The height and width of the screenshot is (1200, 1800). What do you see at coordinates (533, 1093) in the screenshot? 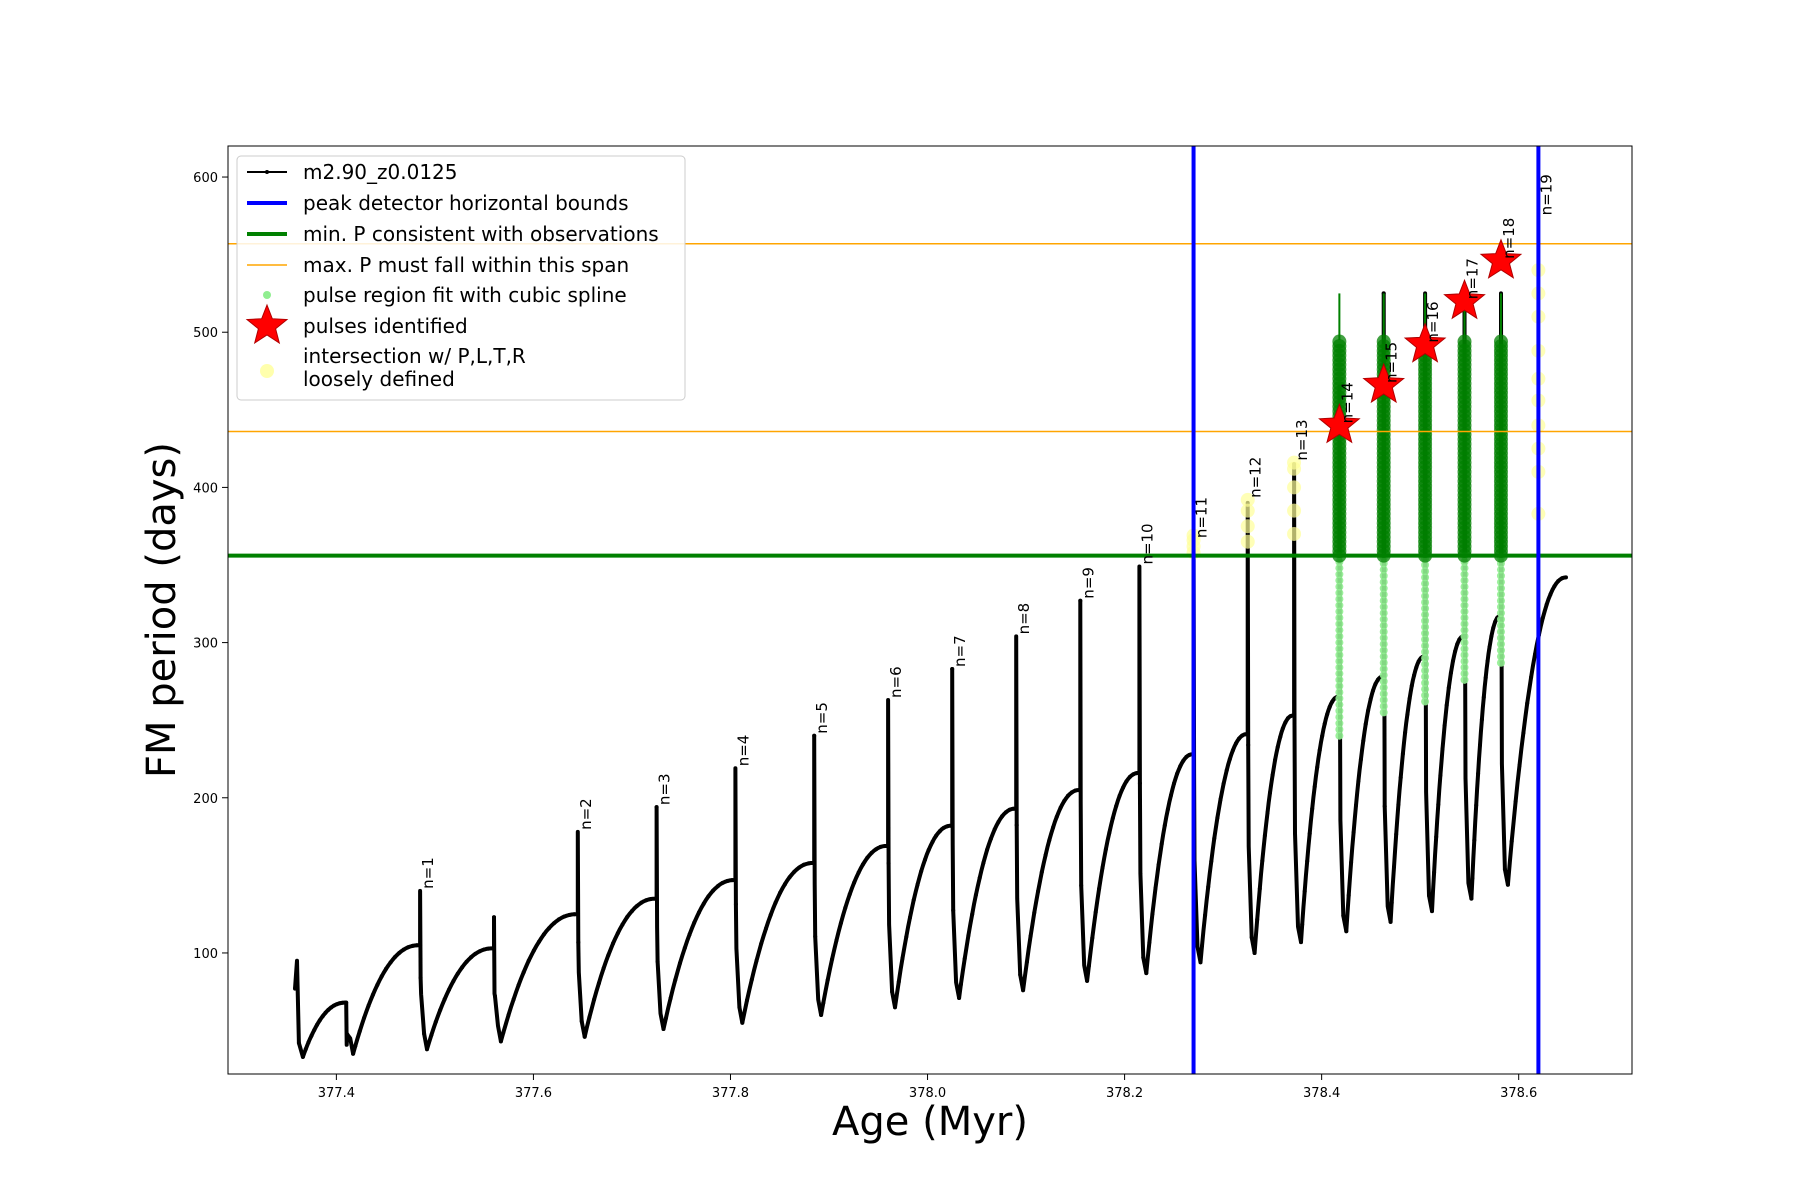
I see `x-tick-label: 377.6` at bounding box center [533, 1093].